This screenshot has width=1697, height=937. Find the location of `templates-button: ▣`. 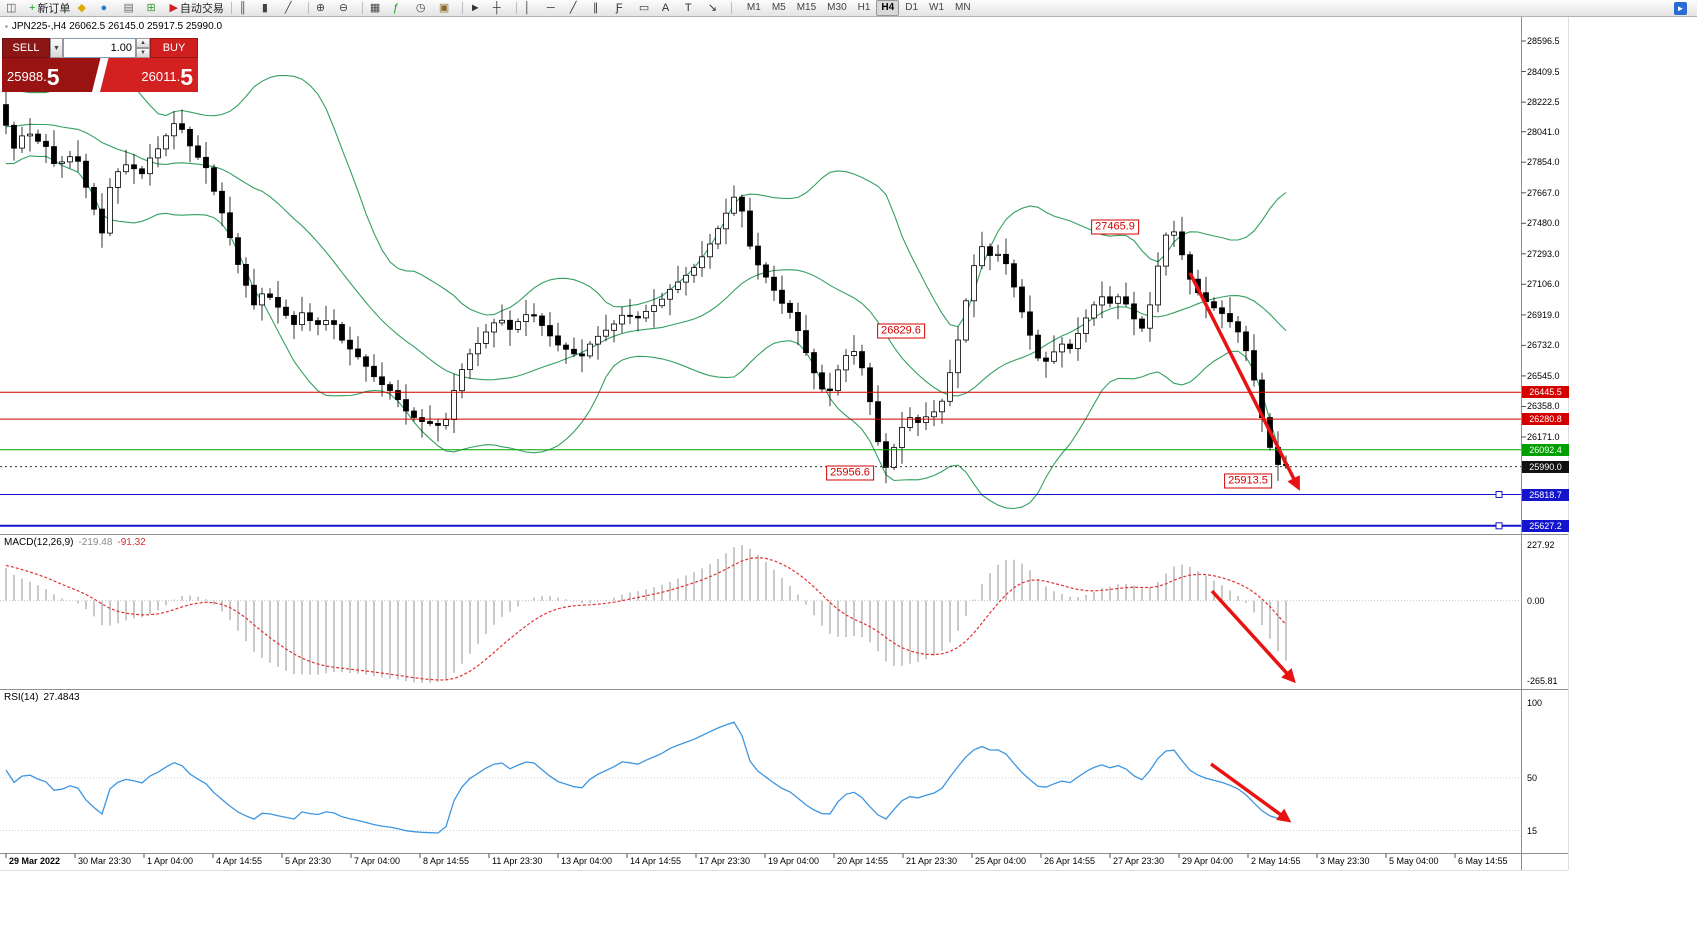

templates-button: ▣ is located at coordinates (447, 8).